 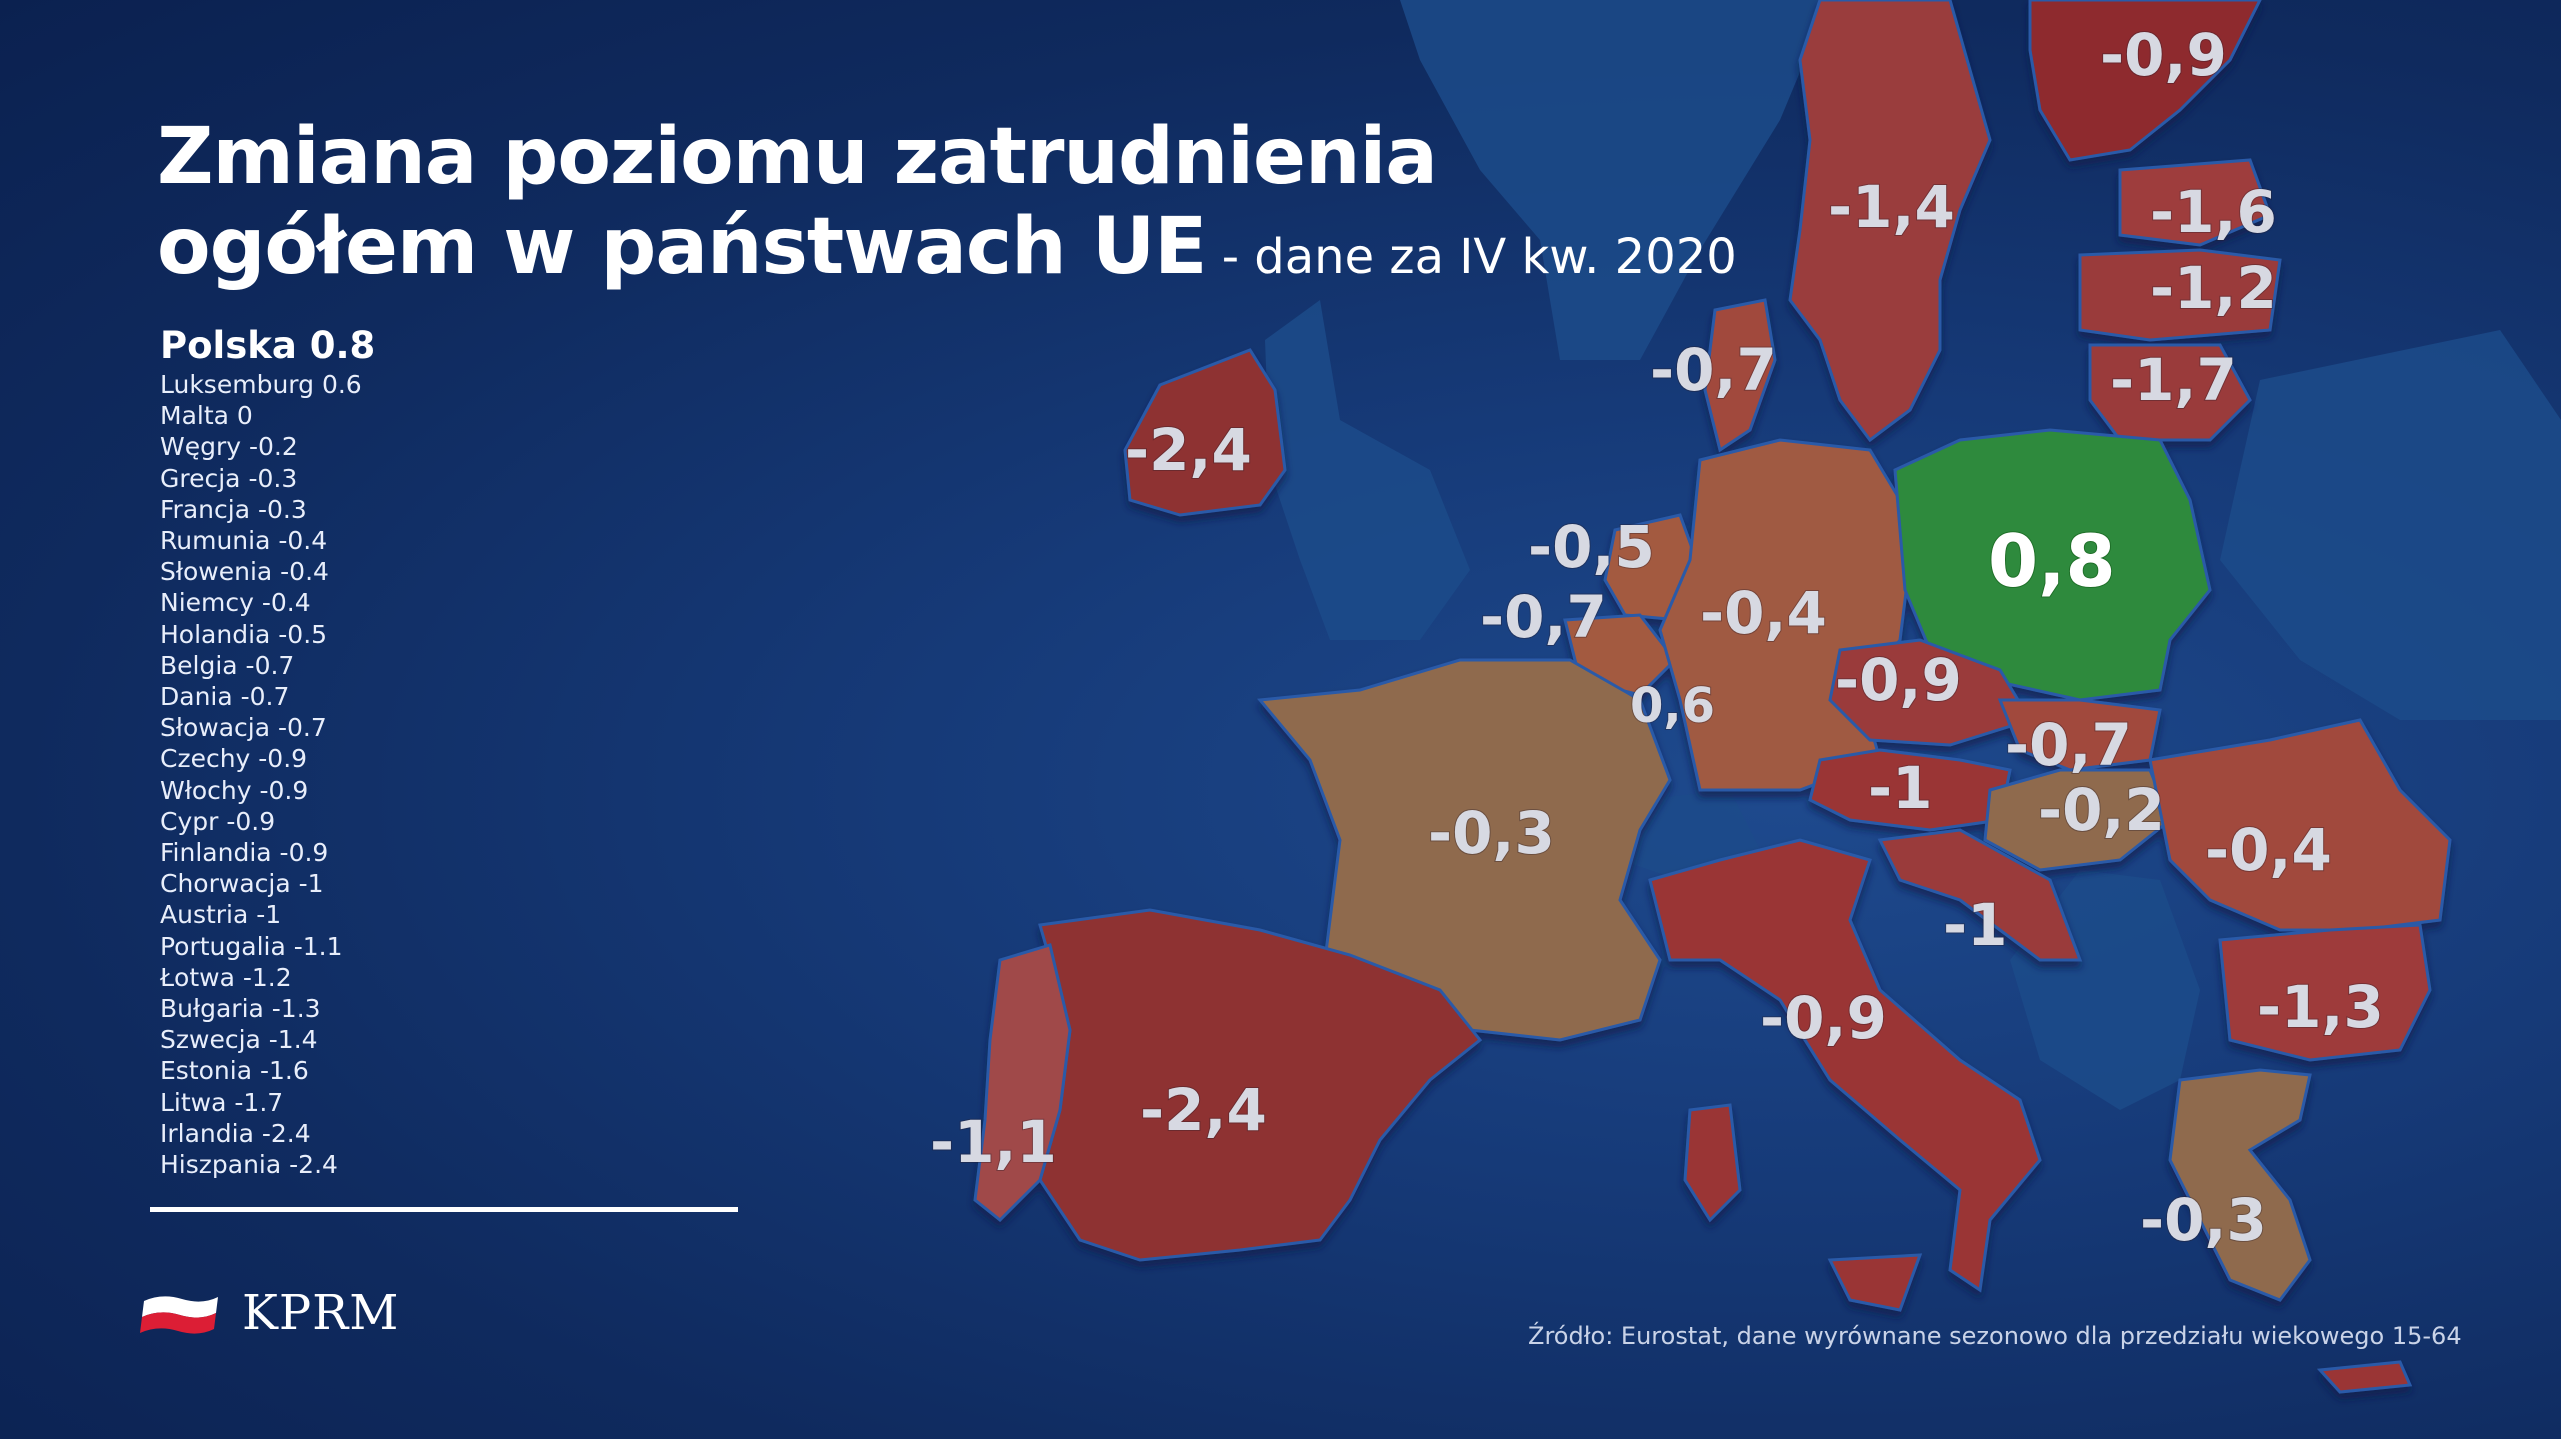 I want to click on country-estonia, so click(x=2195, y=202).